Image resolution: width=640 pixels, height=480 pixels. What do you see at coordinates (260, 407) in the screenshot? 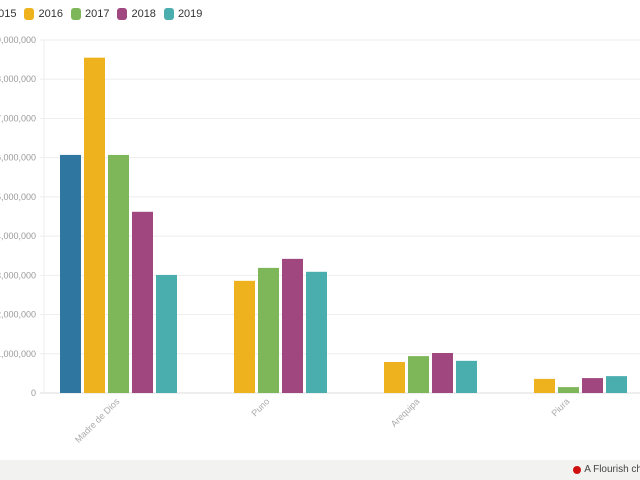
I see `x-tick-label: Puno` at bounding box center [260, 407].